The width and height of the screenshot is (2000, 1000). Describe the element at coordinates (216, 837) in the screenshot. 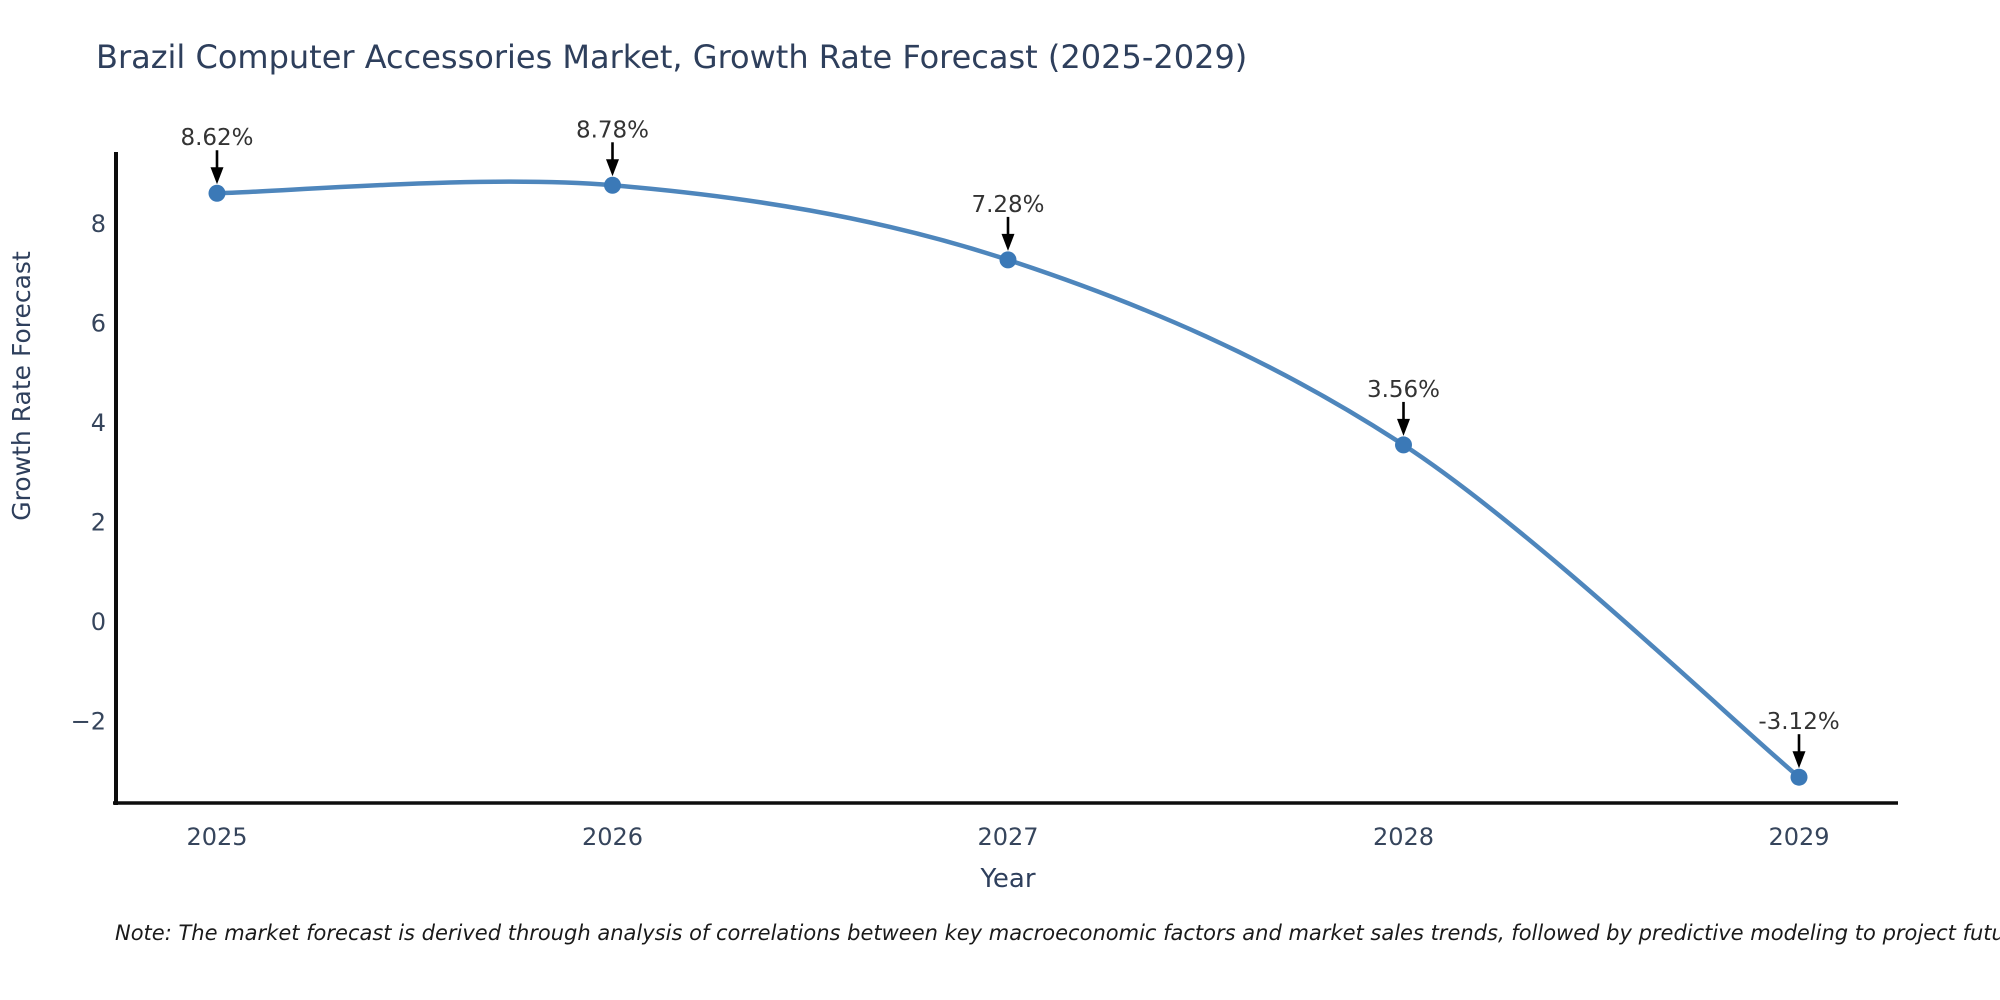

I see `x-tick-label: 2025` at that location.